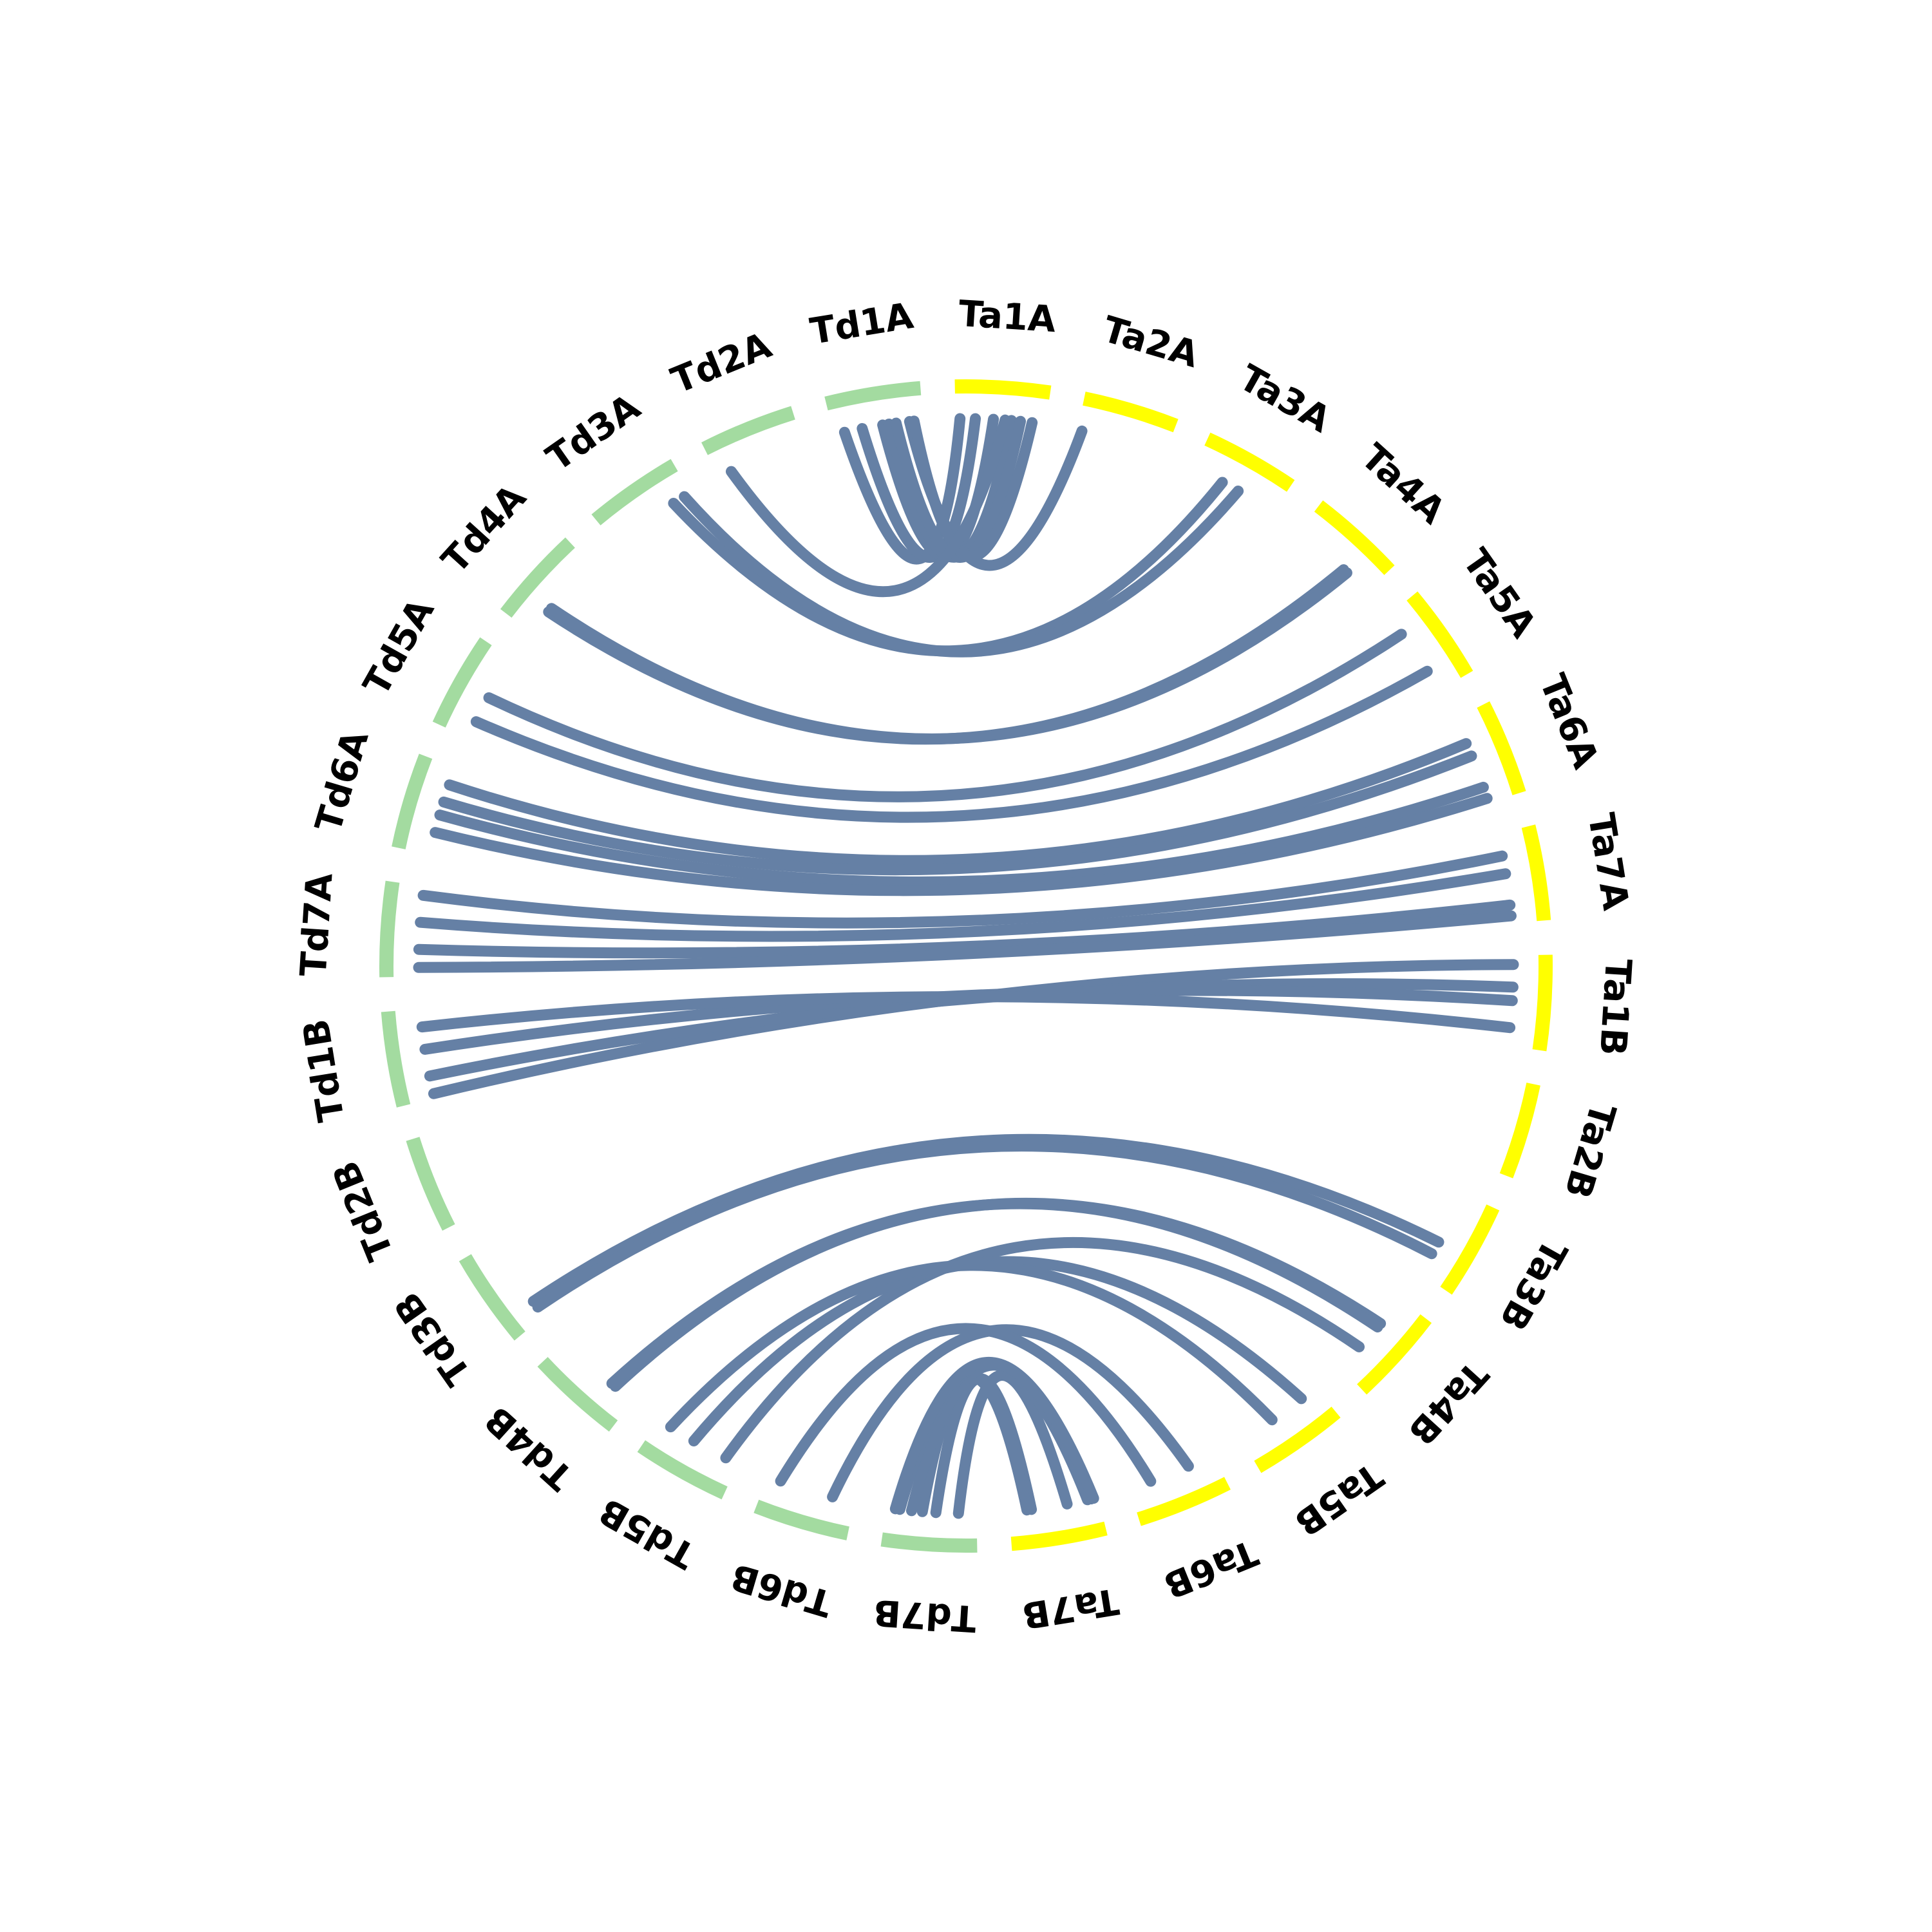 This screenshot has height=1932, width=1932. I want to click on segment-Ta6A, so click(1502, 748).